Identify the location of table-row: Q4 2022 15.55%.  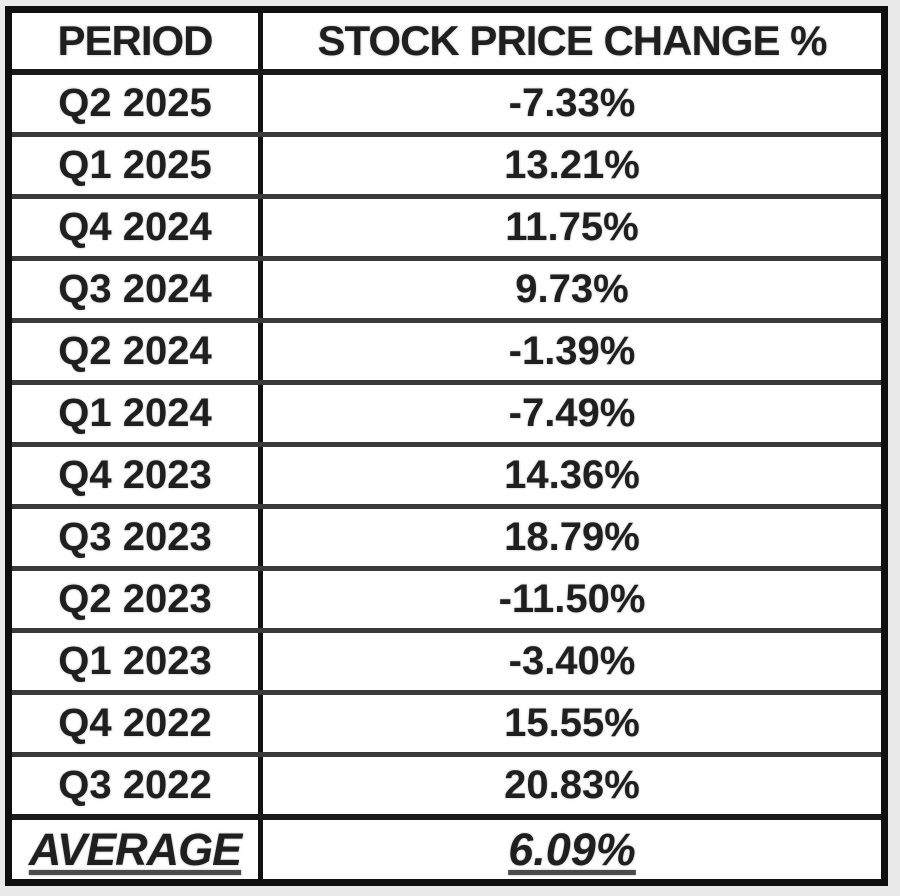
(446, 723).